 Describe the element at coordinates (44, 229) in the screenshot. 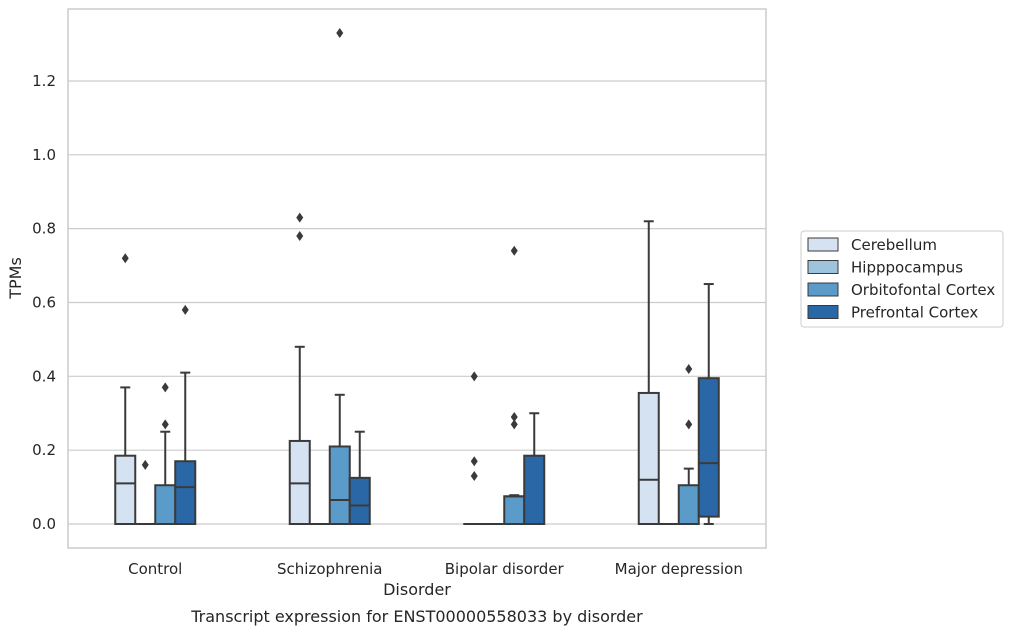

I see `y-tick-label: 0.8` at that location.